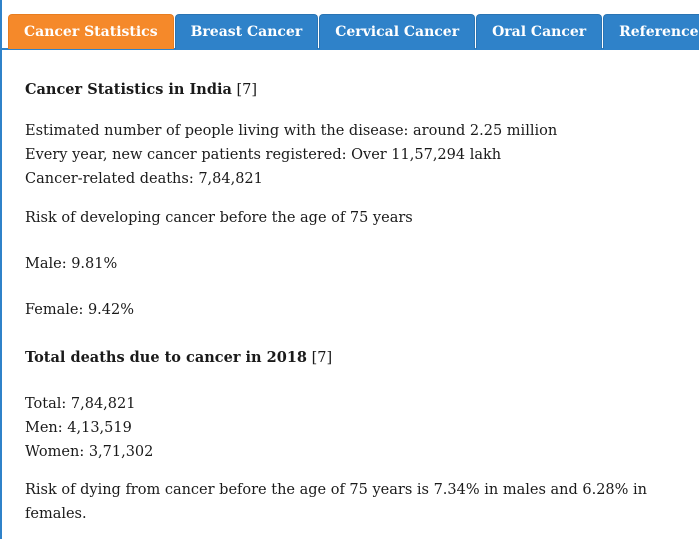  I want to click on risk-female: Female: 9.42%, so click(80, 310).